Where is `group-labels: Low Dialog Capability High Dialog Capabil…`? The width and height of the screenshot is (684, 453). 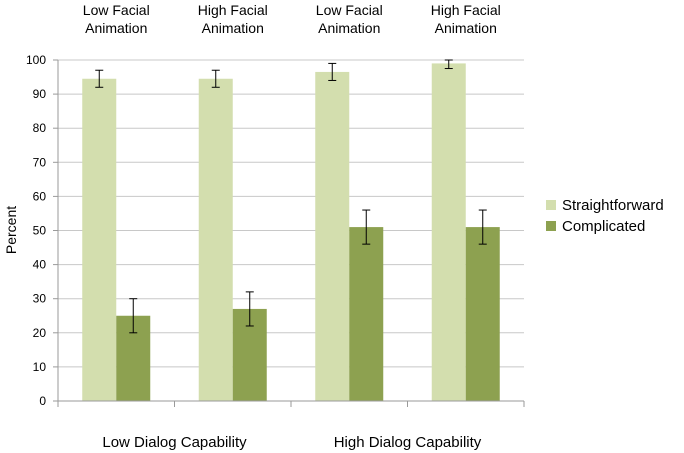
group-labels: Low Dialog Capability High Dialog Capabil… is located at coordinates (291, 442).